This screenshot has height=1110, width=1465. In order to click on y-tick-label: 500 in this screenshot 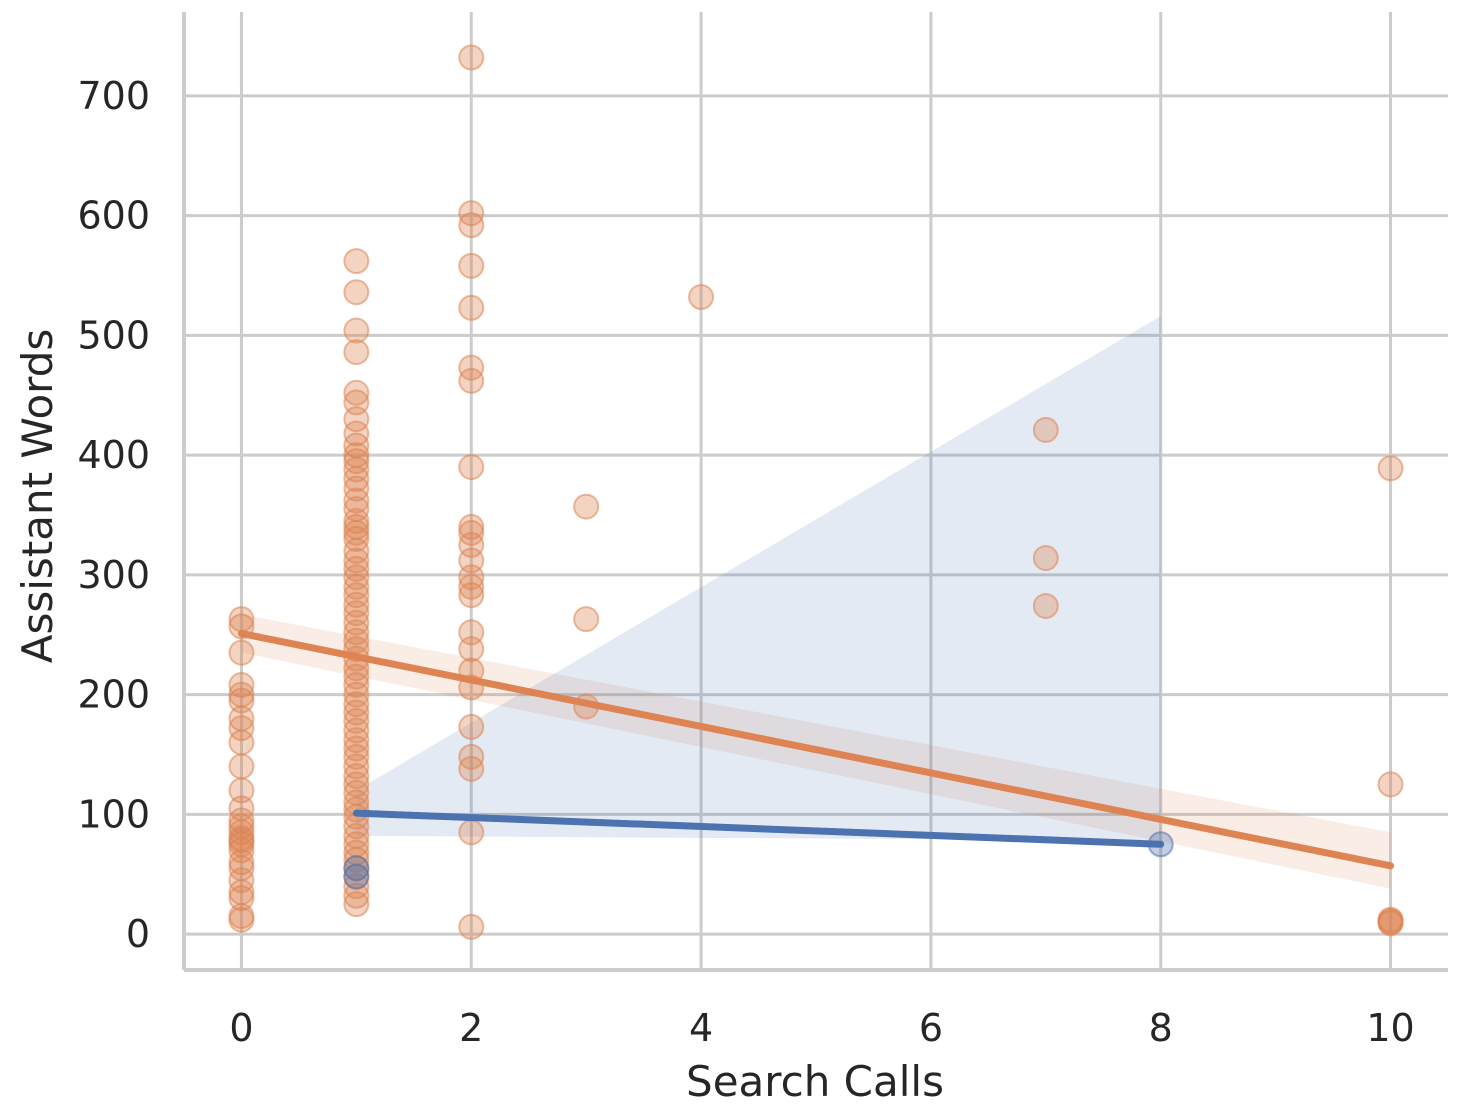, I will do `click(113, 335)`.